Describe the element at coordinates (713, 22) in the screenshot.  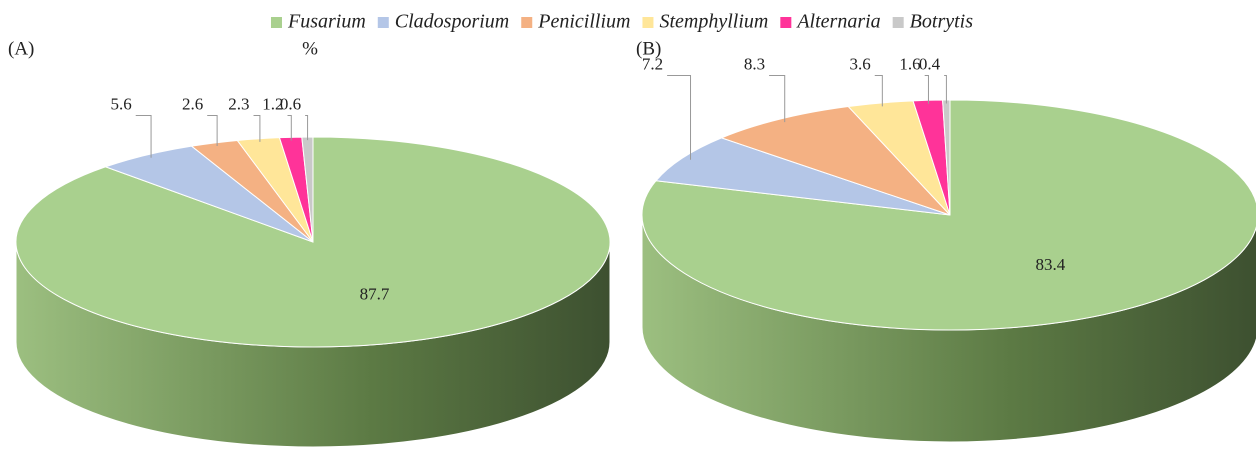
I see `legend-label: Stemphyllium` at that location.